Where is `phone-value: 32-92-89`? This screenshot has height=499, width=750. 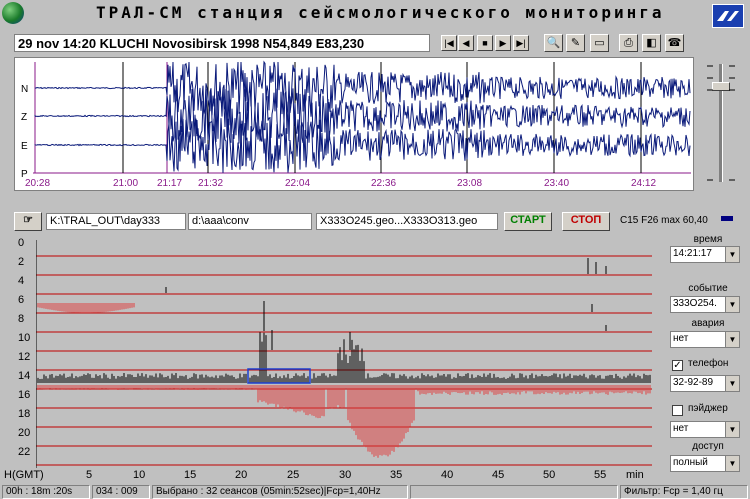 phone-value: 32-92-89 is located at coordinates (693, 382).